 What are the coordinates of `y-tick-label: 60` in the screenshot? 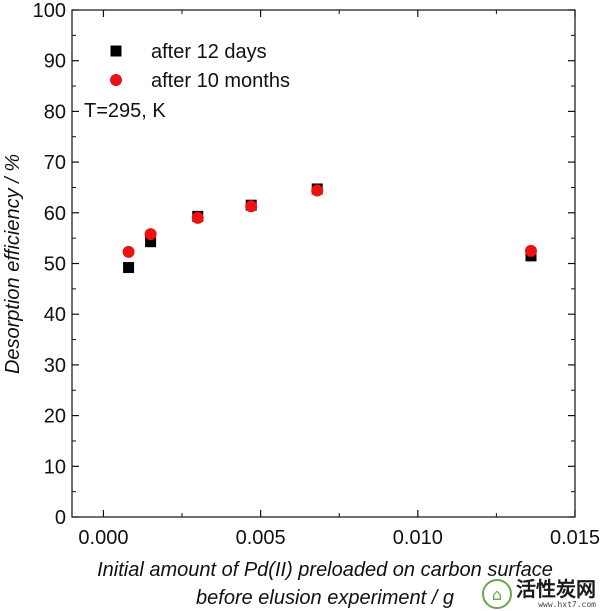 It's located at (55, 214).